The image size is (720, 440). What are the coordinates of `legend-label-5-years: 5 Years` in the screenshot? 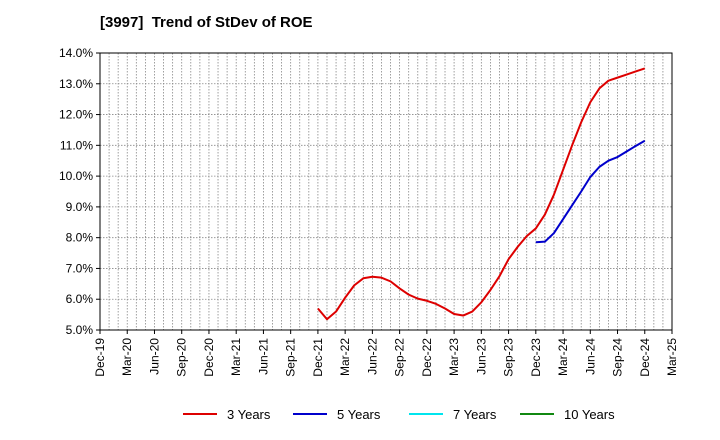 It's located at (359, 414).